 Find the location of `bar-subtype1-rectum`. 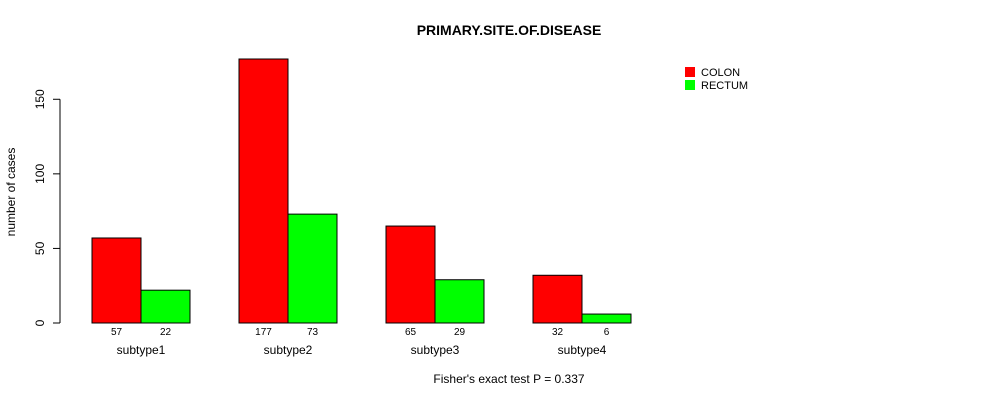

bar-subtype1-rectum is located at coordinates (165, 306).